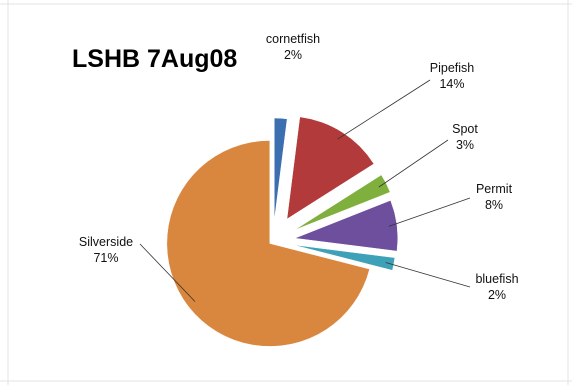  I want to click on slice-percent-pipefish: 14%, so click(451, 84).